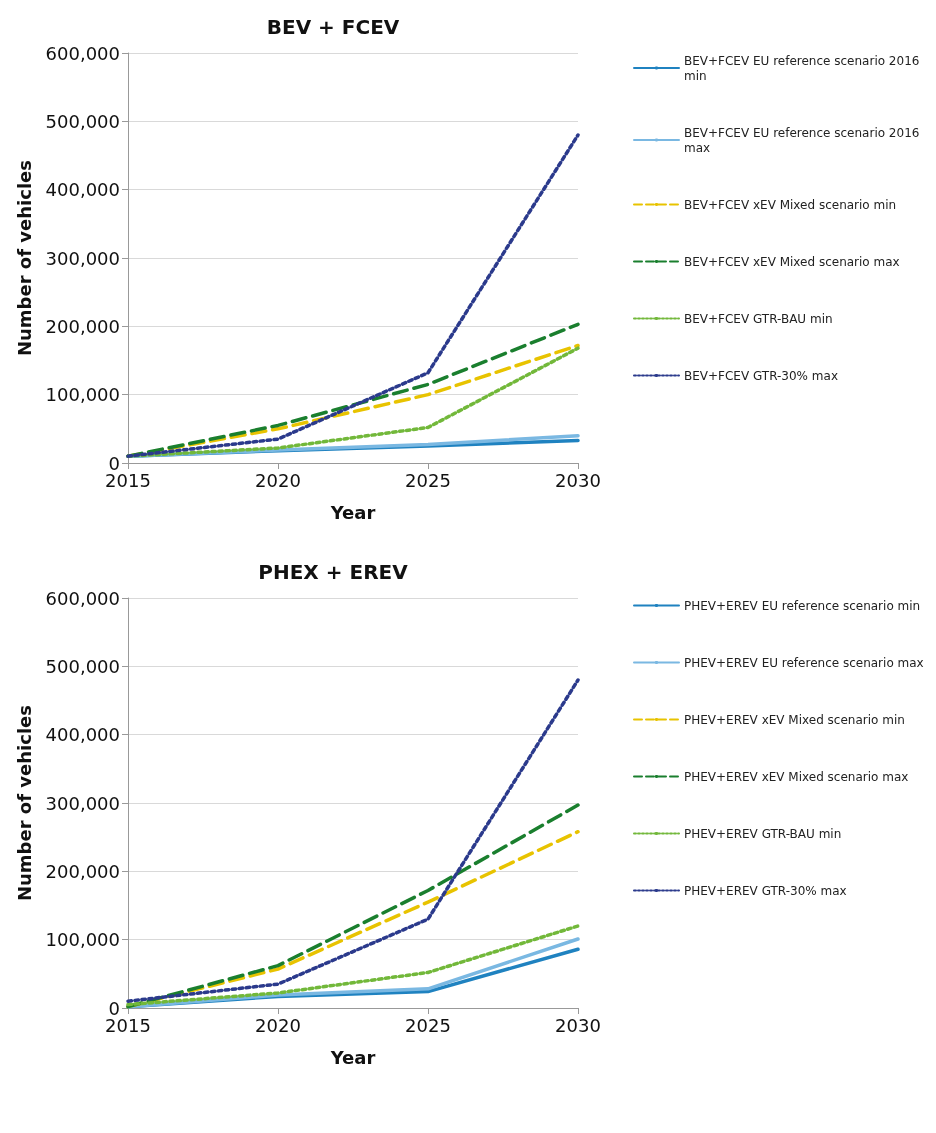  I want to click on legend-label: PHEV+EREV GTR-30% max, so click(765, 890).